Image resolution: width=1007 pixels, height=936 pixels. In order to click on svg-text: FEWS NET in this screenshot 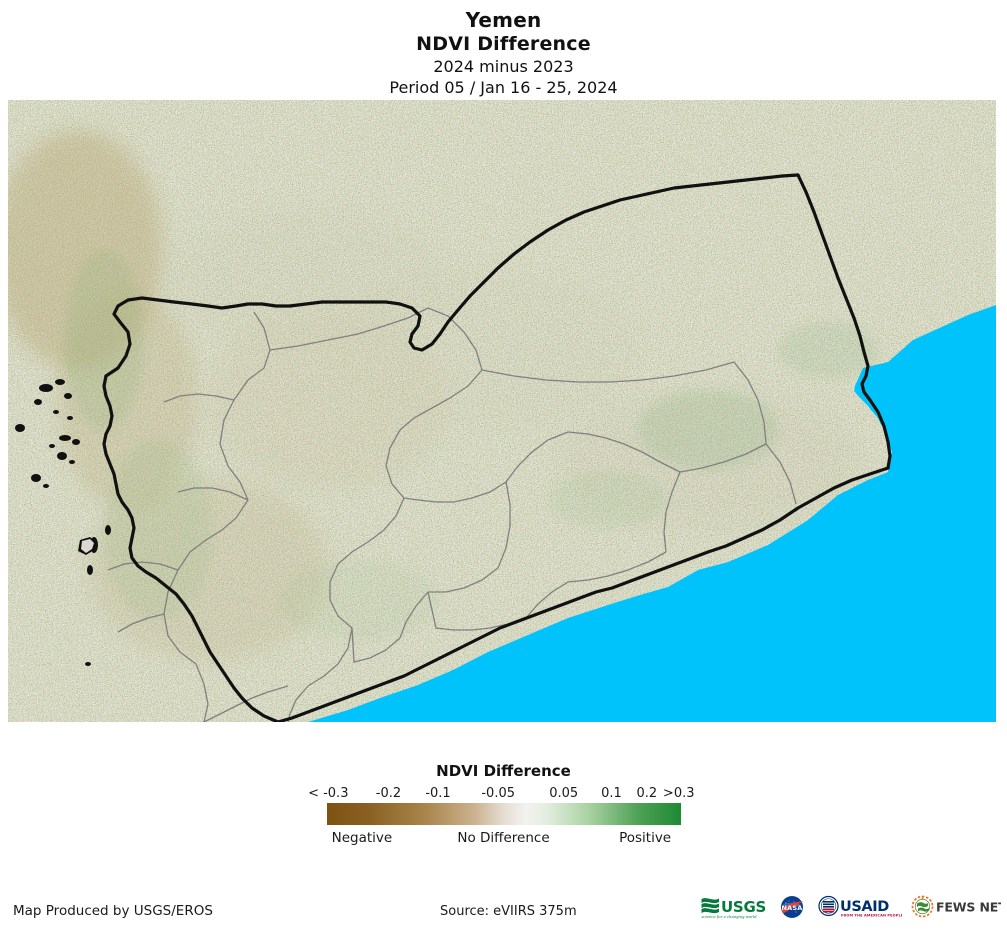, I will do `click(968, 907)`.